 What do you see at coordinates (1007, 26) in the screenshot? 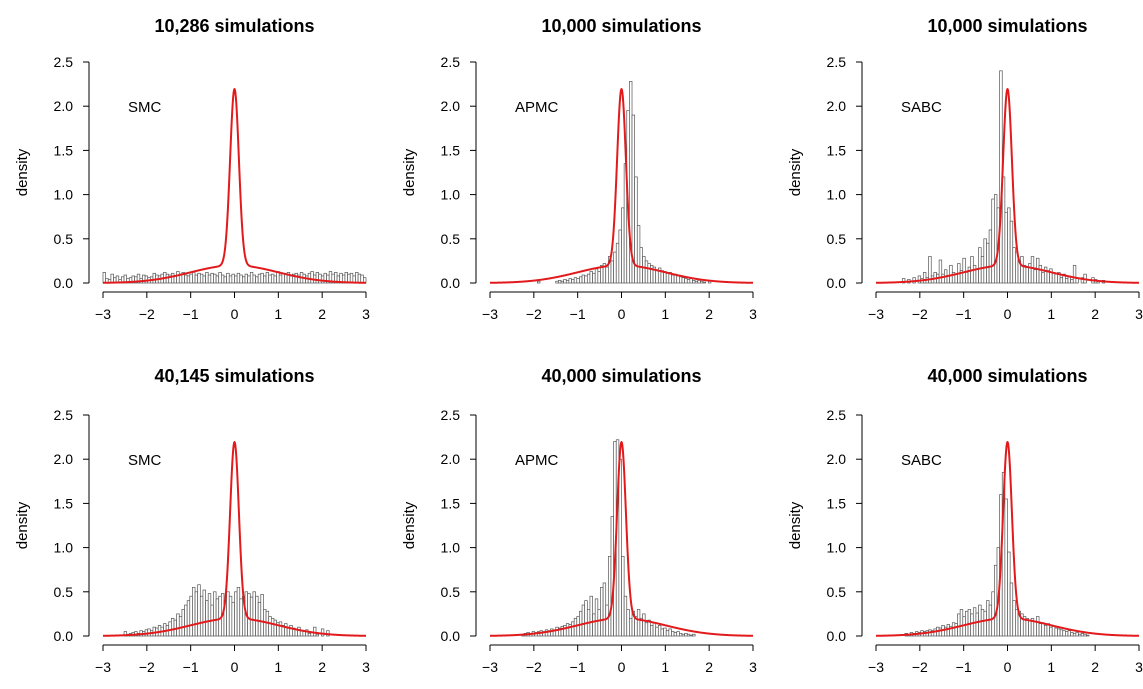
I see `panel-title: 10,000 simulations` at bounding box center [1007, 26].